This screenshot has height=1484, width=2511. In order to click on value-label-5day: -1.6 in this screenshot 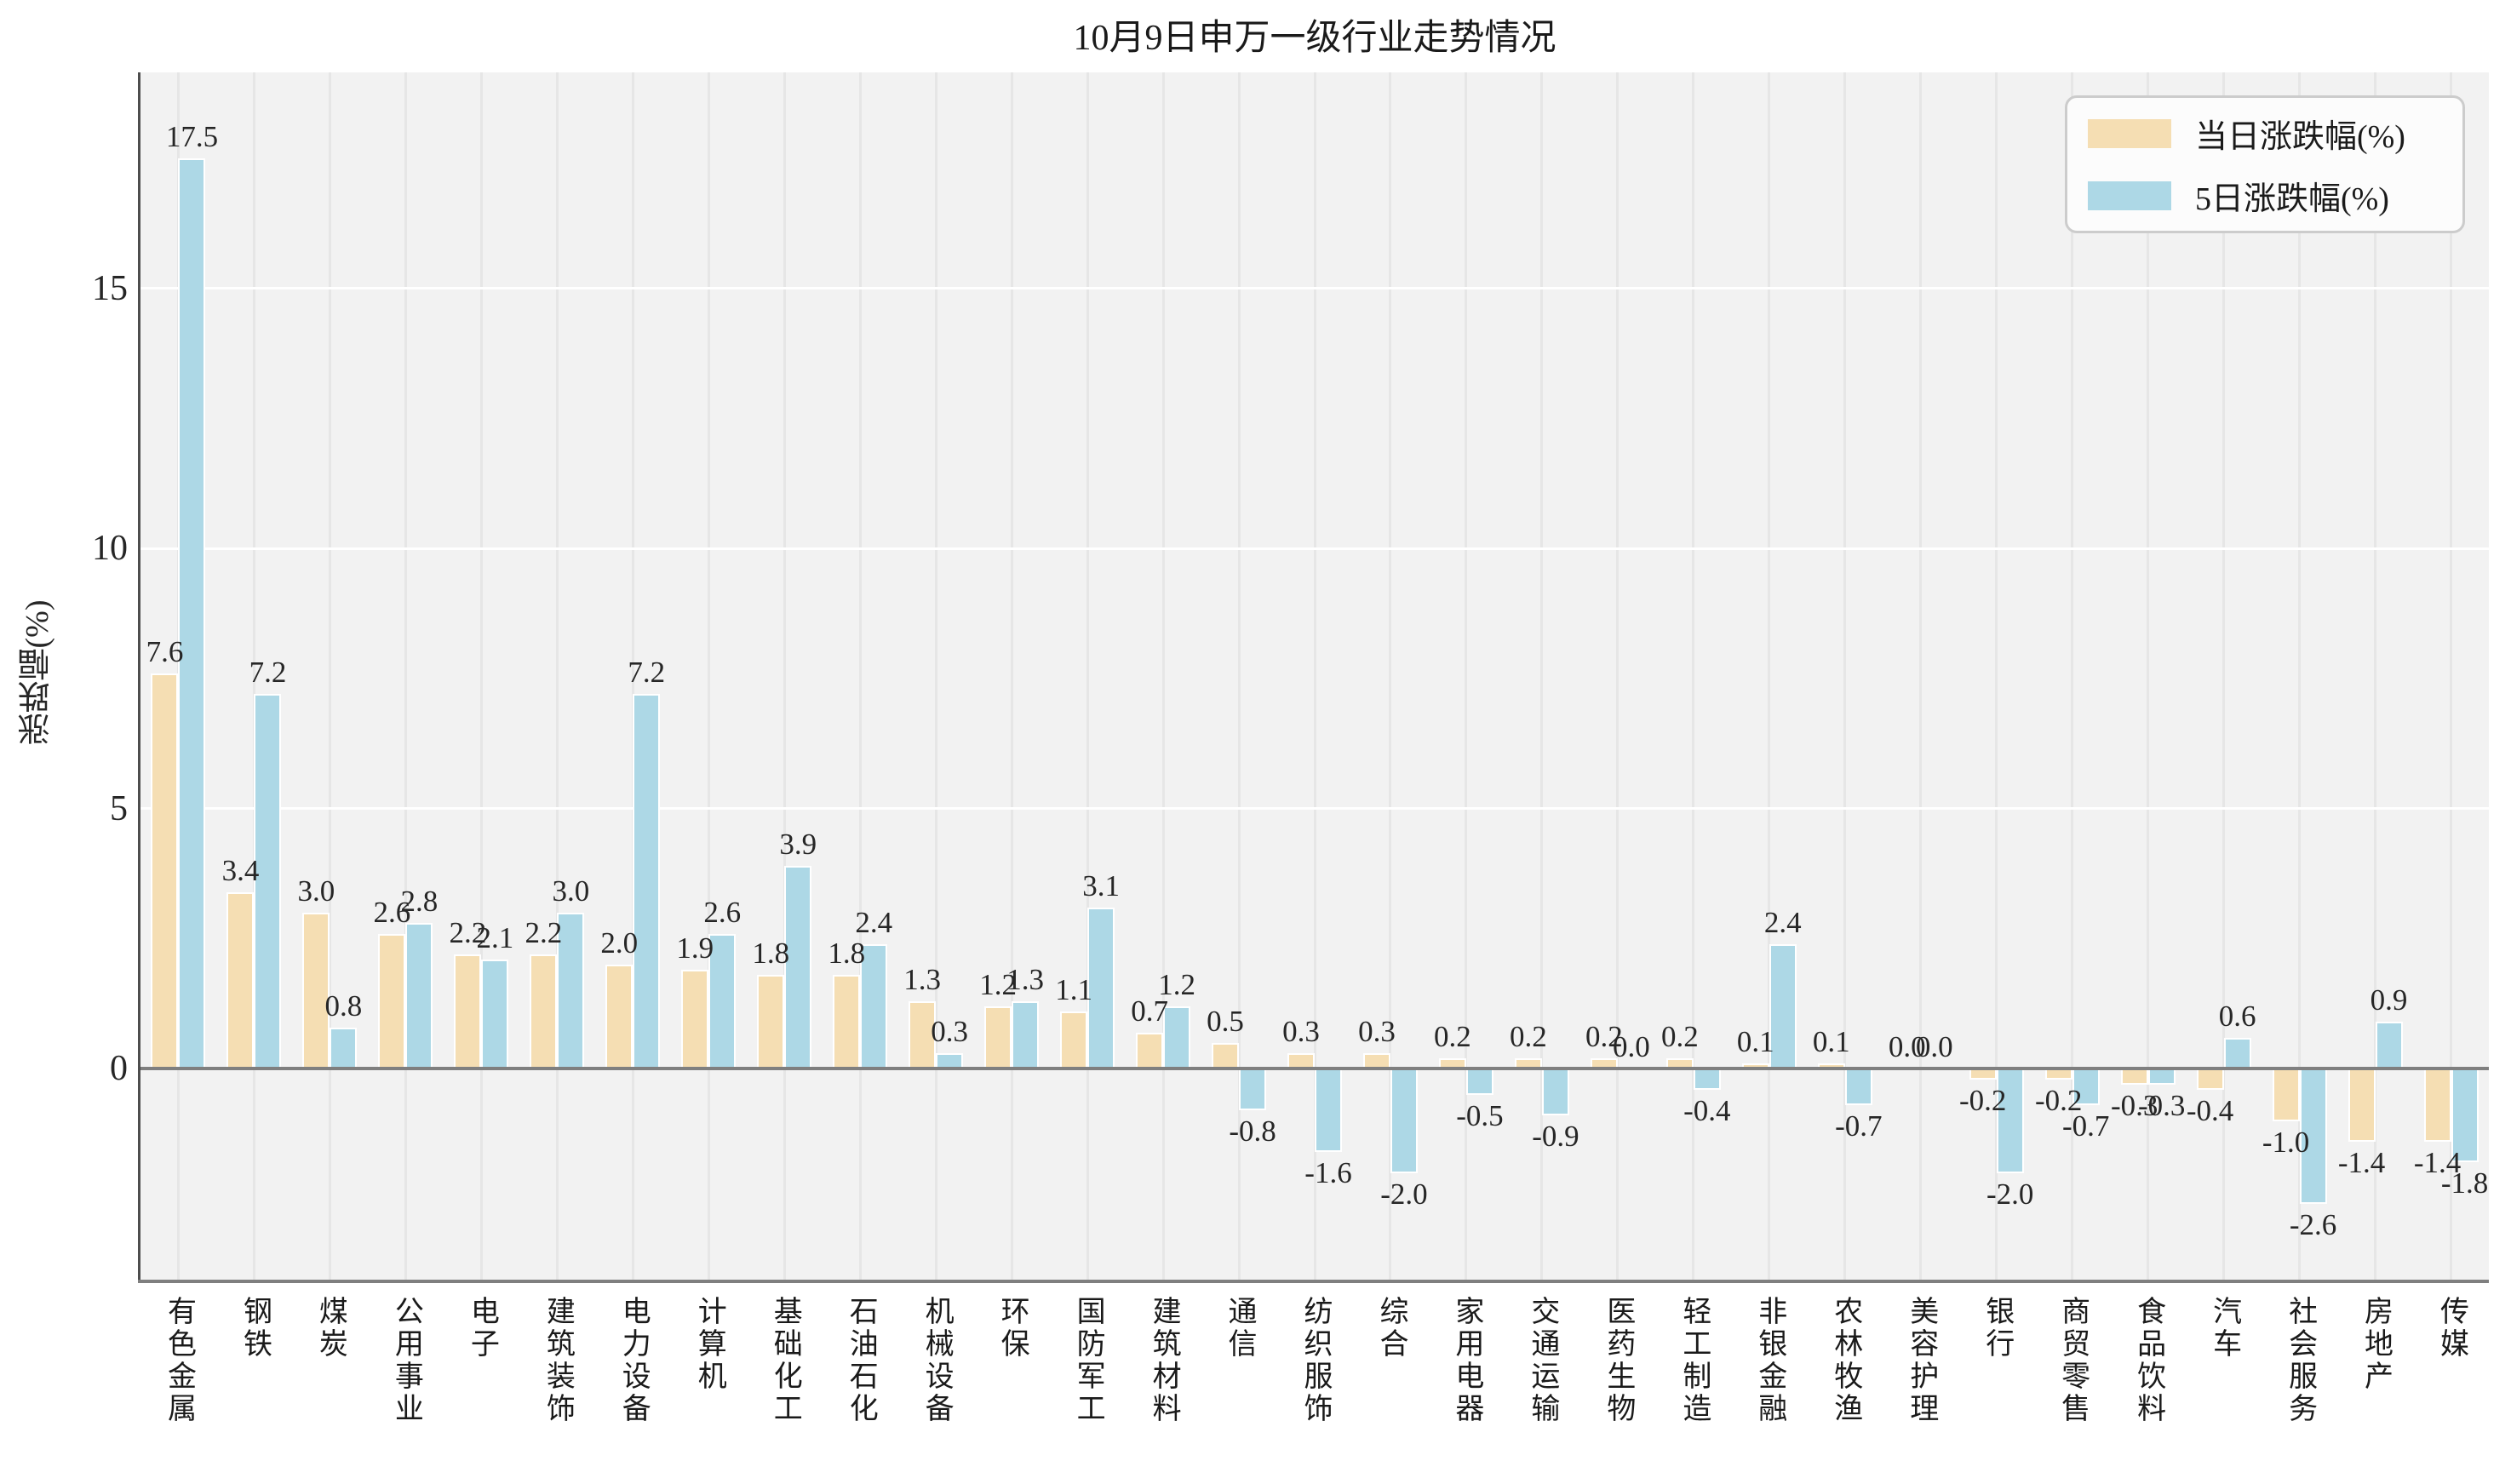, I will do `click(1328, 1173)`.